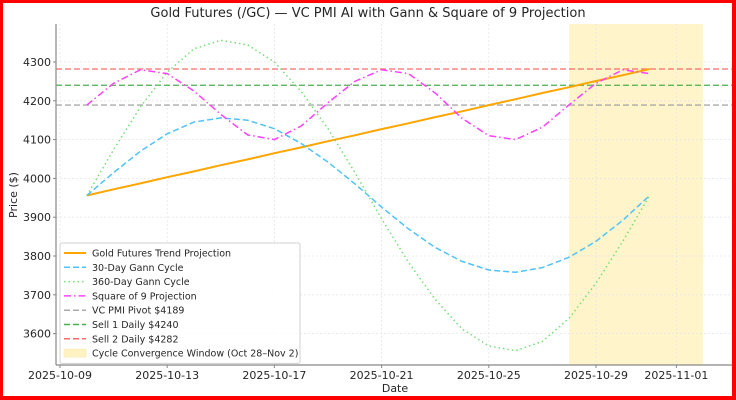  What do you see at coordinates (274, 375) in the screenshot?
I see `x-tick-label: 2025-10-17` at bounding box center [274, 375].